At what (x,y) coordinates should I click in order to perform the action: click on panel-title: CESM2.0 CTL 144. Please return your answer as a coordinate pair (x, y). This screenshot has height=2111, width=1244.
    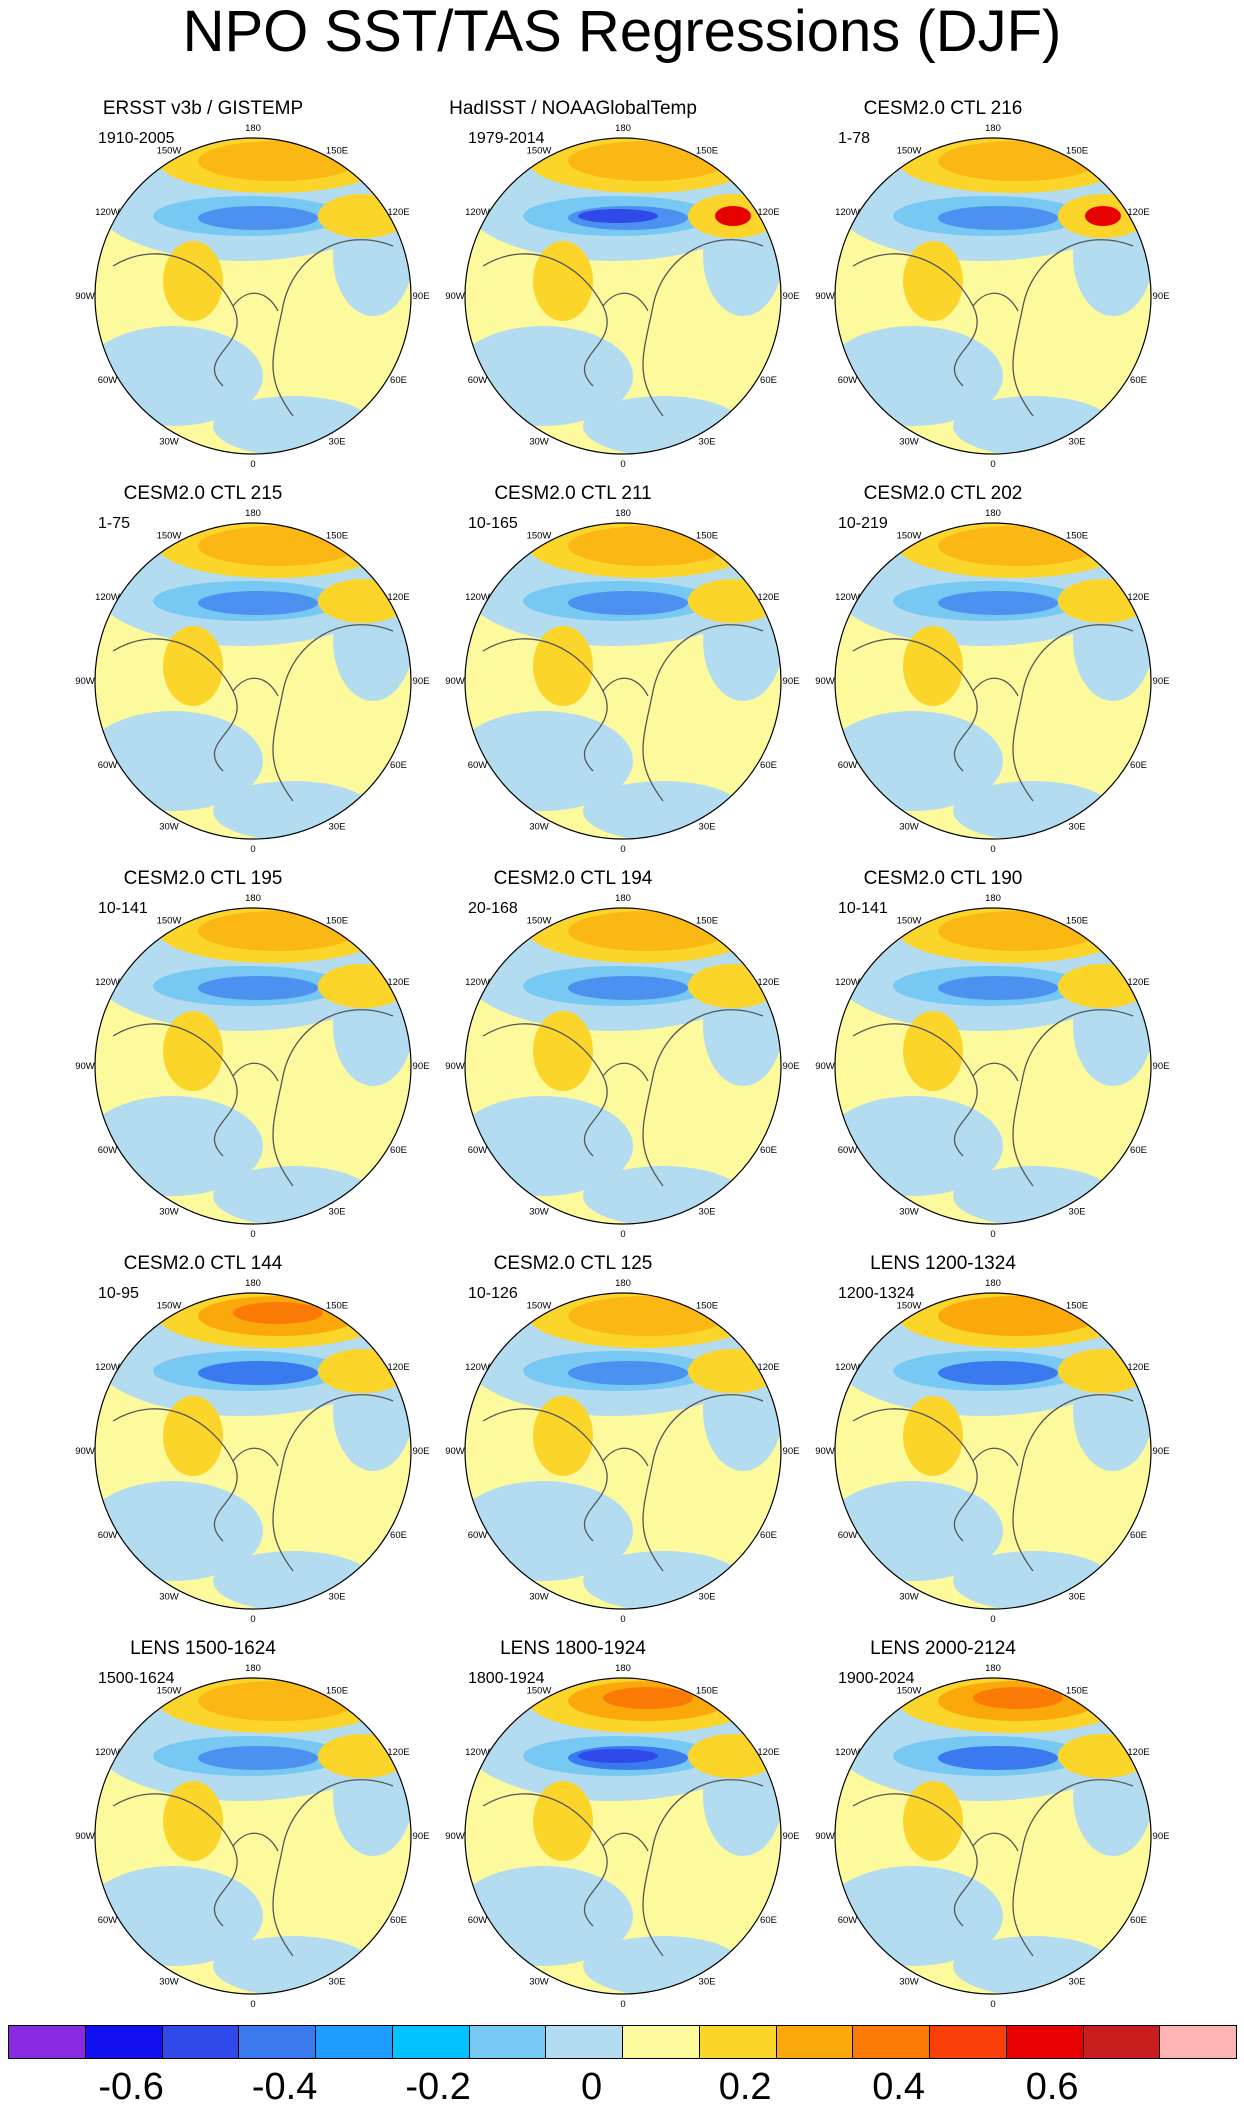
    Looking at the image, I should click on (203, 1263).